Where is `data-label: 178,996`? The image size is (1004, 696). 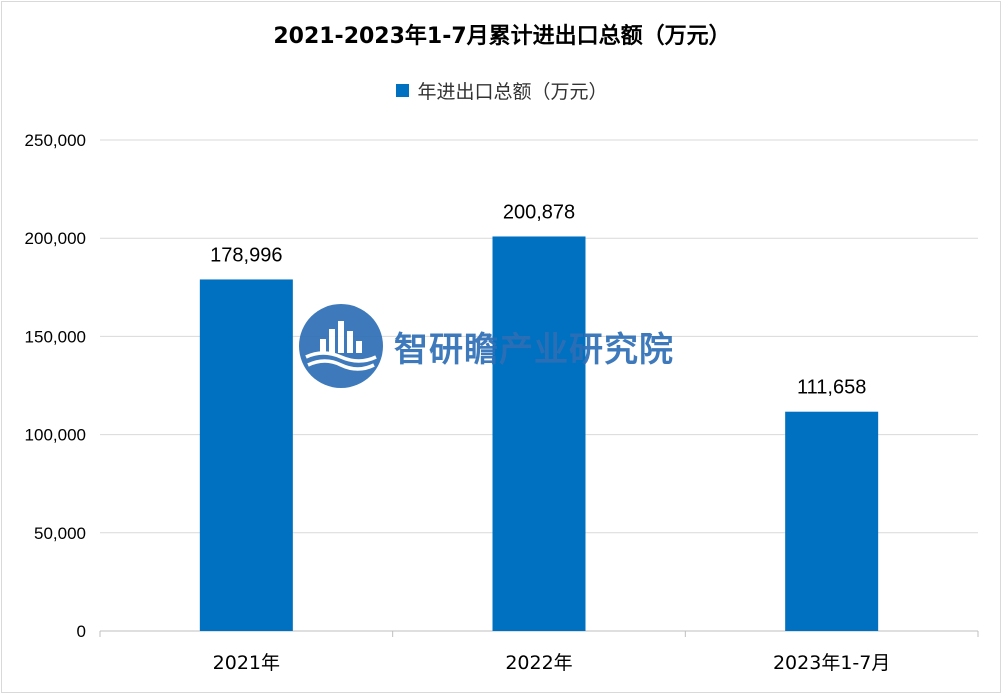
data-label: 178,996 is located at coordinates (246, 255).